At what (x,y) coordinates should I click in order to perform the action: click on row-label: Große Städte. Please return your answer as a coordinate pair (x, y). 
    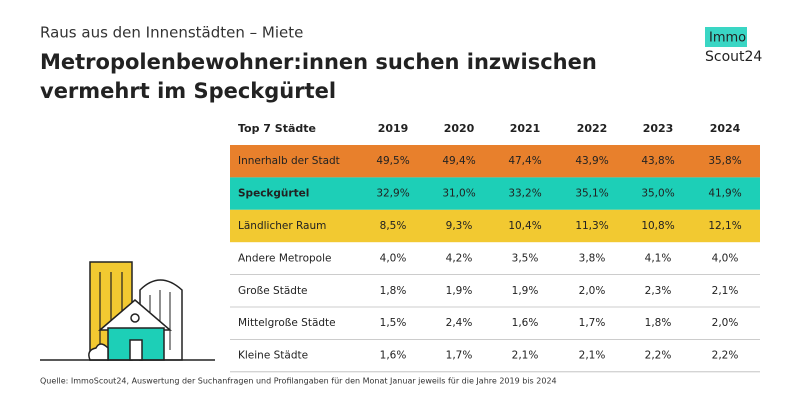
    Looking at the image, I should click on (273, 291).